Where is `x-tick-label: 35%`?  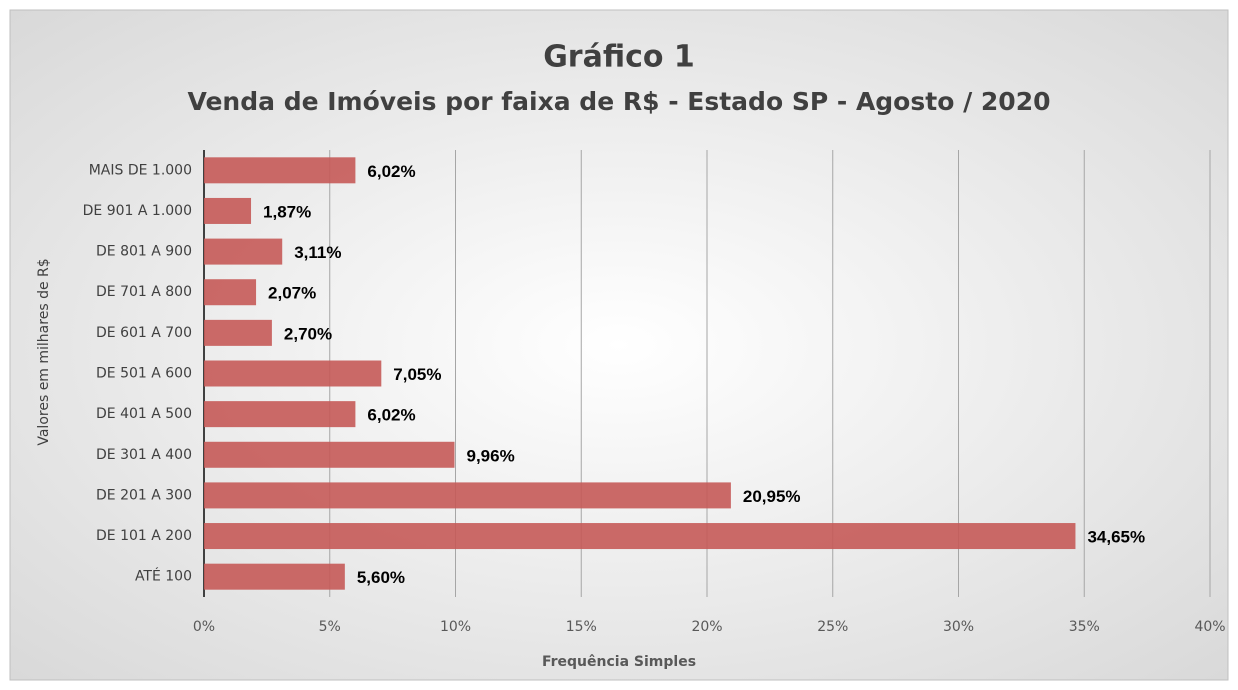 x-tick-label: 35% is located at coordinates (1084, 627).